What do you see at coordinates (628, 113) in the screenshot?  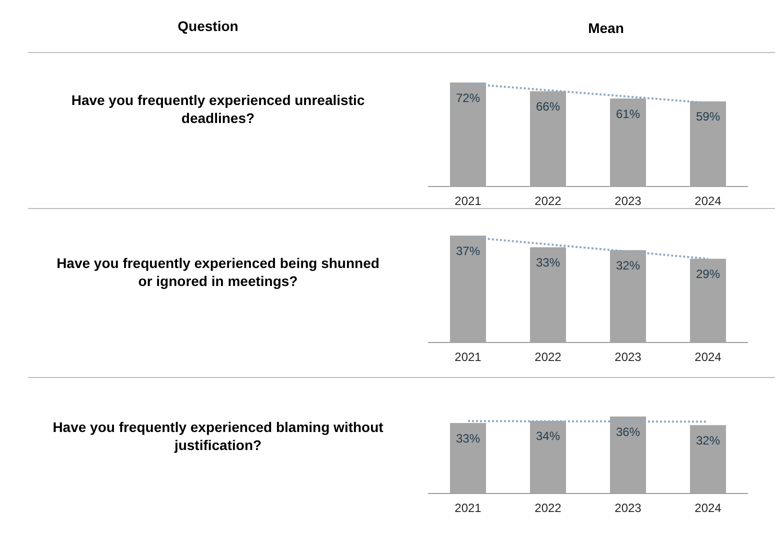 I see `data-label: 61%` at bounding box center [628, 113].